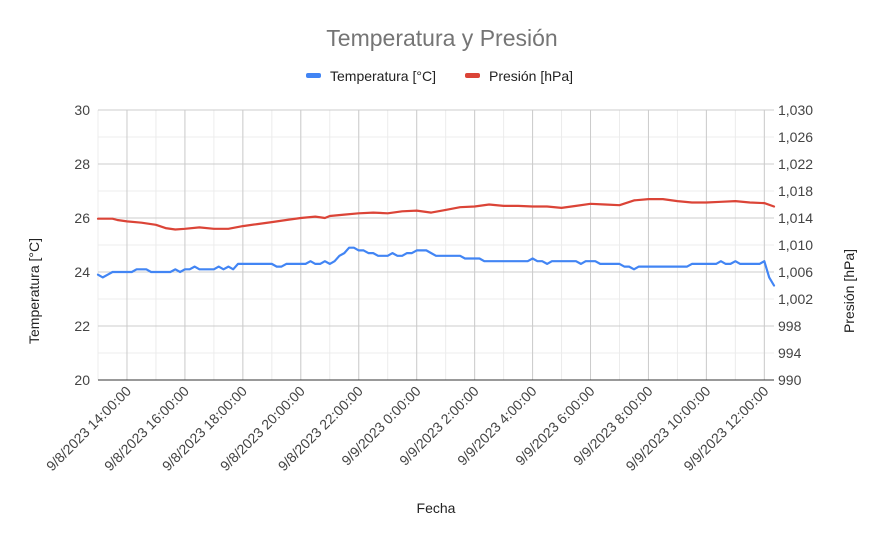  I want to click on y-right-tick-label: 1,014, so click(795, 218).